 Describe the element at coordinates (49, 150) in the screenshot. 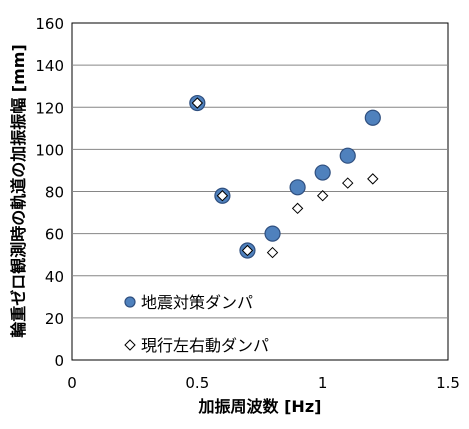

I see `y-tick-label: 100` at that location.